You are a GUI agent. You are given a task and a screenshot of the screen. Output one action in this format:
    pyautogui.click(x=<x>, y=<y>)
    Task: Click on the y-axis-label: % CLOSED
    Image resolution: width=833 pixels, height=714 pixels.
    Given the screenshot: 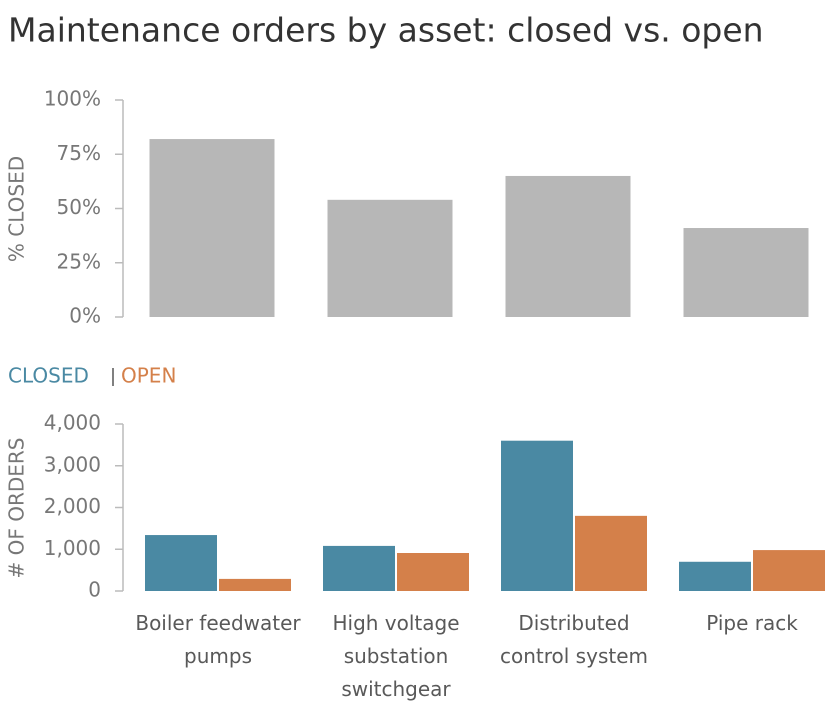 What is the action you would take?
    pyautogui.click(x=17, y=209)
    